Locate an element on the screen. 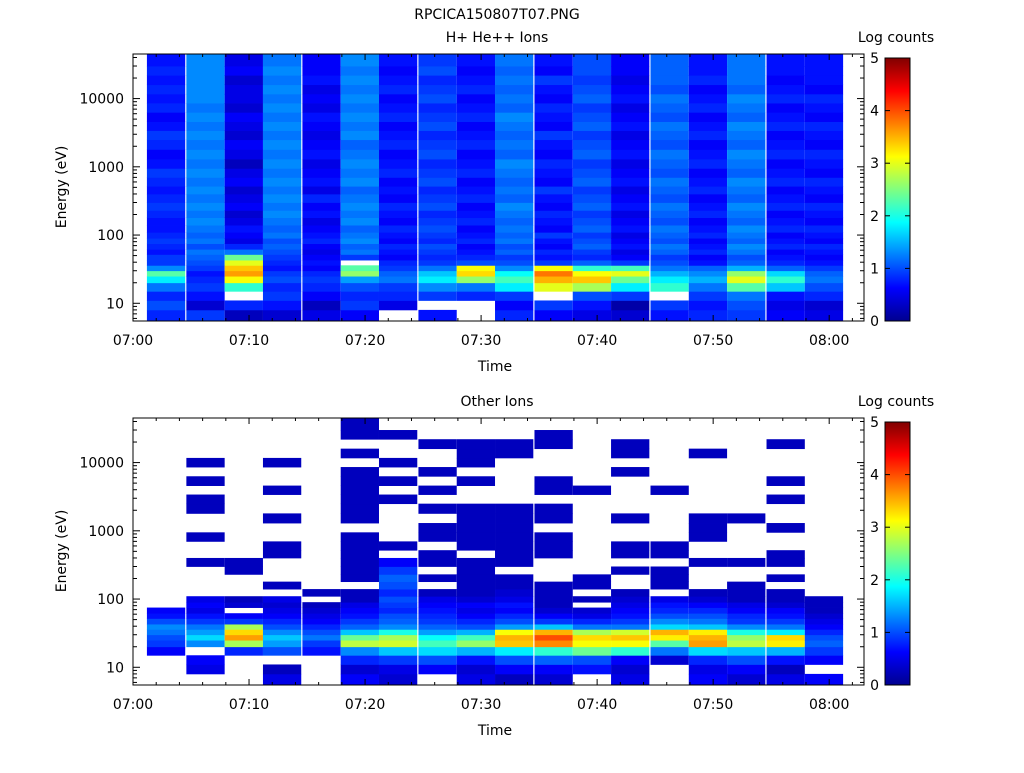  x-tick-label: 07:00 is located at coordinates (133, 341).